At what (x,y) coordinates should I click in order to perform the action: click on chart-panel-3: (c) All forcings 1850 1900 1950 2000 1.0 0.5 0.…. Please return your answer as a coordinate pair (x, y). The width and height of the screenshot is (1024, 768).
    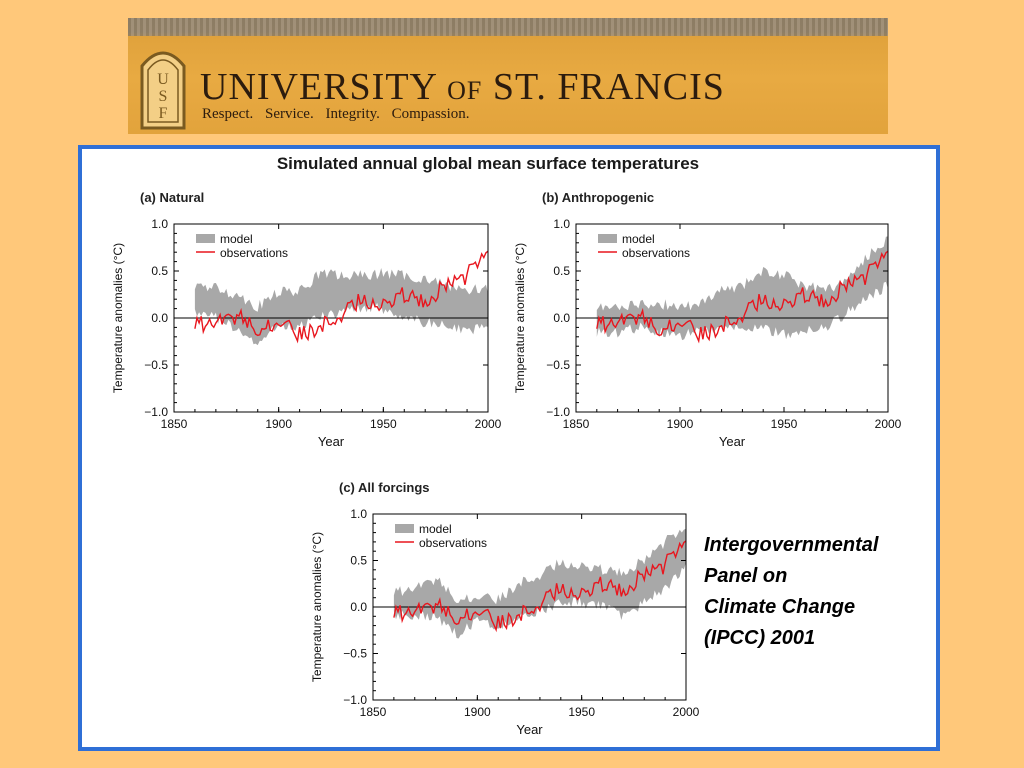
    Looking at the image, I should click on (505, 608).